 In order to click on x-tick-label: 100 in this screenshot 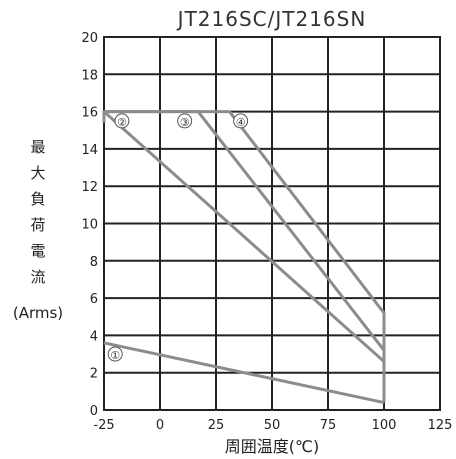, I will do `click(384, 425)`.